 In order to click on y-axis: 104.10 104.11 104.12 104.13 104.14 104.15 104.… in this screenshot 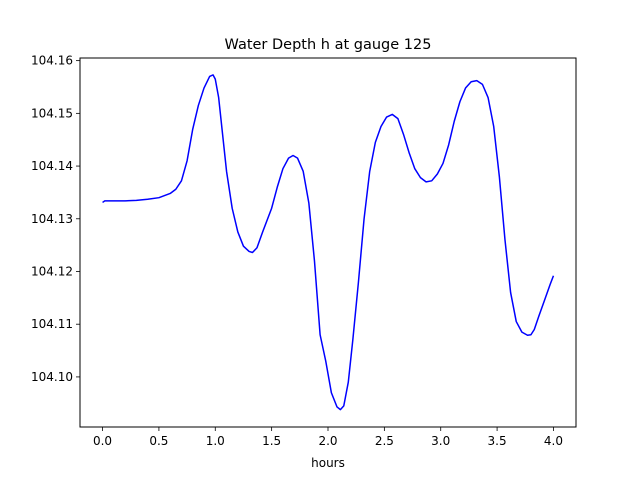, I will do `click(55, 219)`.